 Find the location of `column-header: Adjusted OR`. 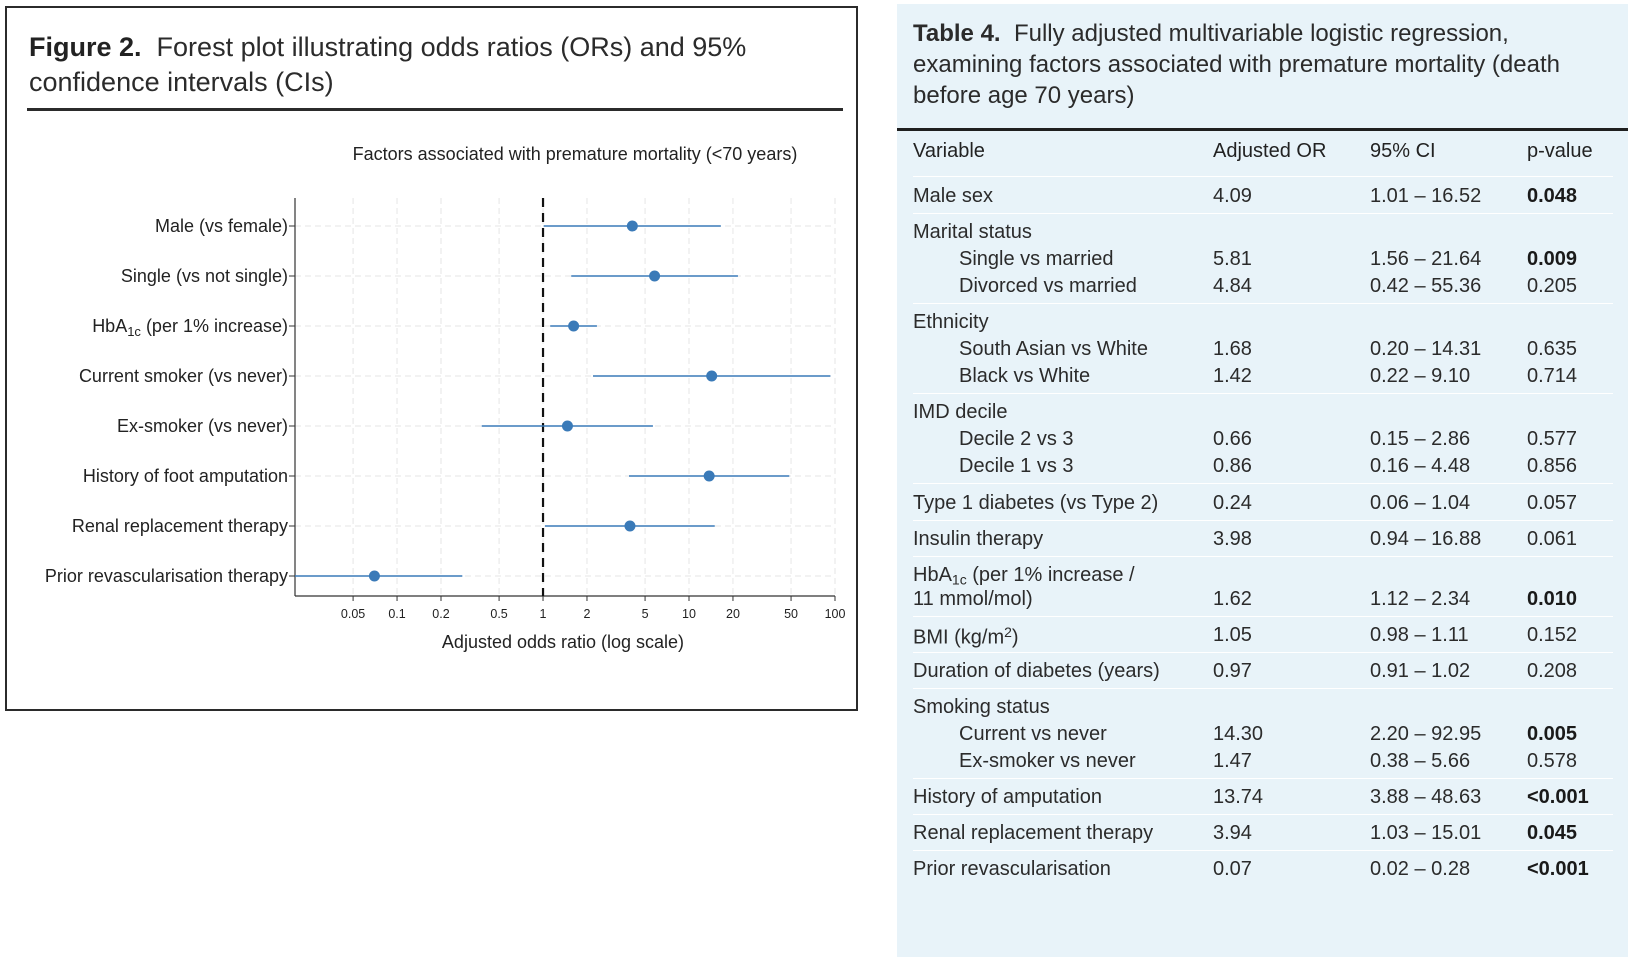

column-header: Adjusted OR is located at coordinates (1270, 151).